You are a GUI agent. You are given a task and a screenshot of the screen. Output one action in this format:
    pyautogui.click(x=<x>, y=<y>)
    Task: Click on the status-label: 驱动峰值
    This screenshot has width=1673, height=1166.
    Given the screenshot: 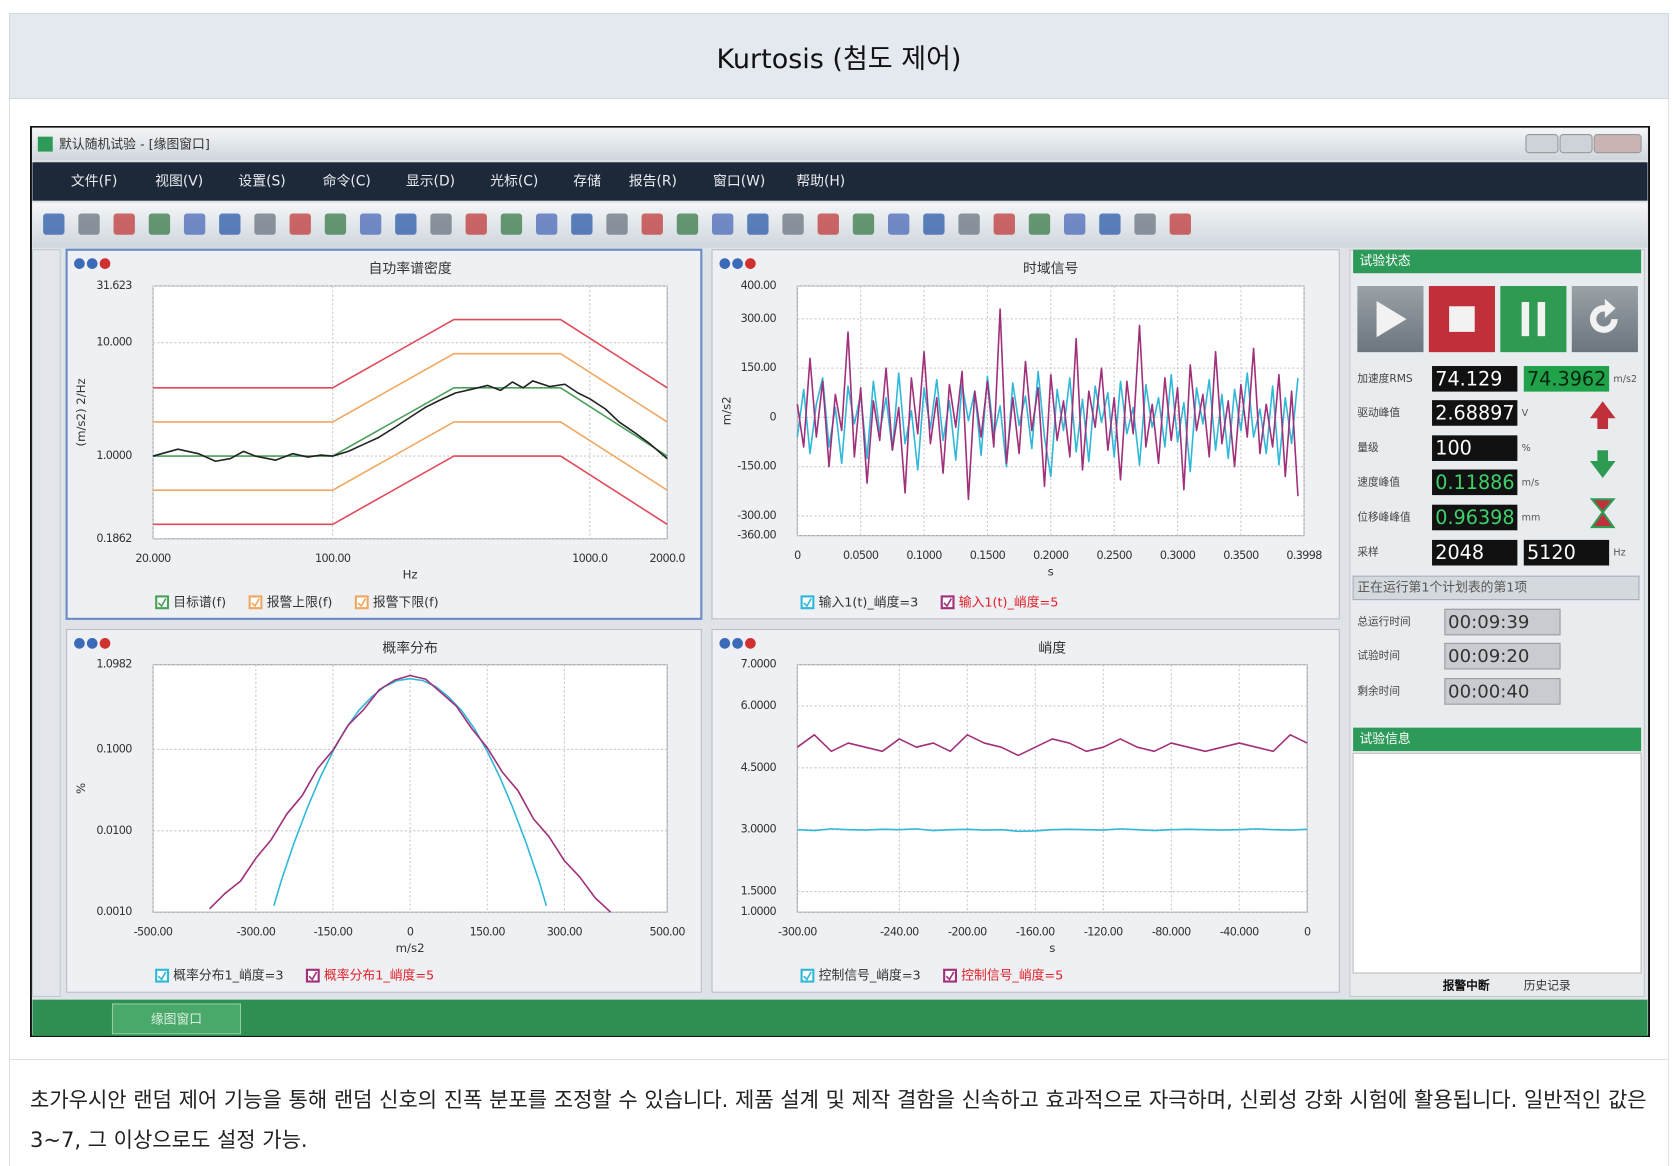 What is the action you would take?
    pyautogui.click(x=1378, y=412)
    